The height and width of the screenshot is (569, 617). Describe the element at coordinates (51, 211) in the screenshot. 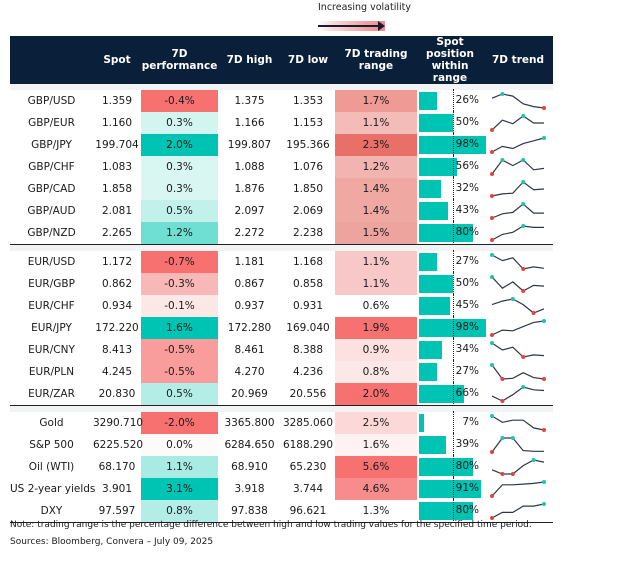

I see `instrument-name: GBP/AUD` at that location.